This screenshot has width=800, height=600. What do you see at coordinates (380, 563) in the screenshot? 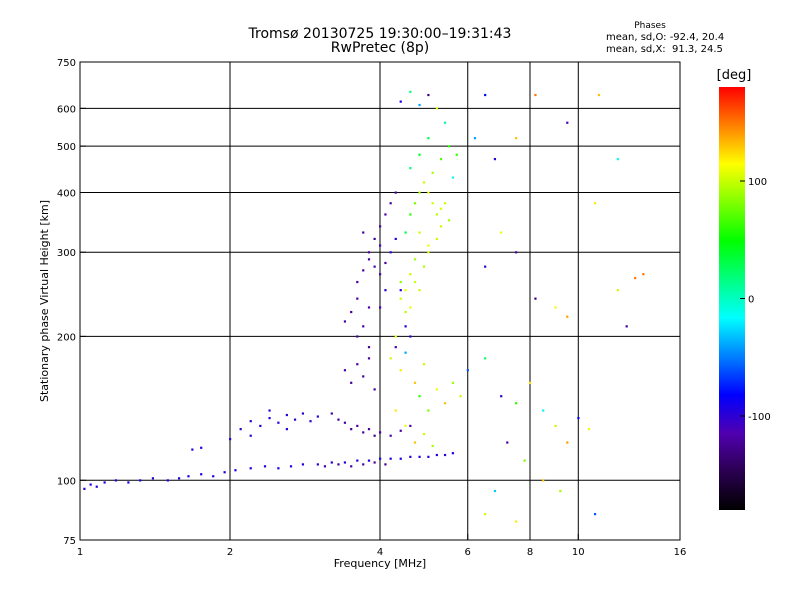
I see `x-axis-label: Frequency [MHz]` at bounding box center [380, 563].